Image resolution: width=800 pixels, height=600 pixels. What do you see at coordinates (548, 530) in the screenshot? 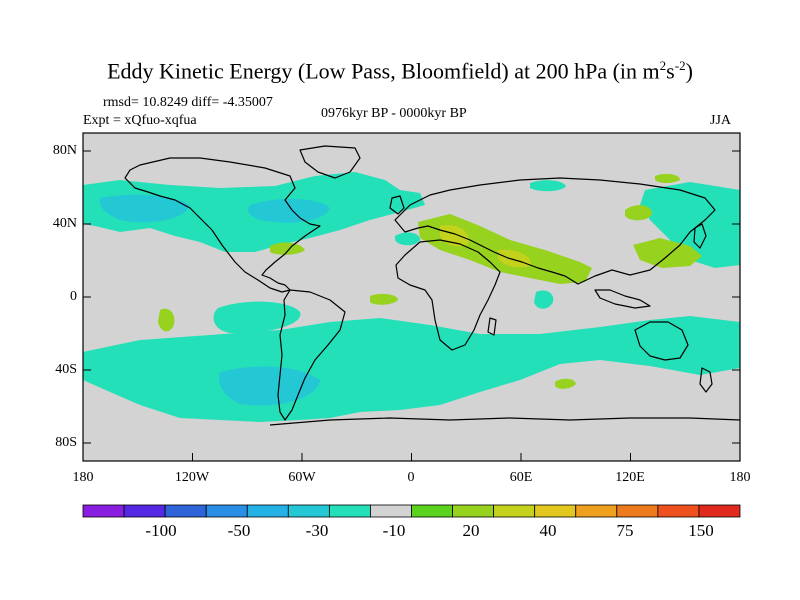
I see `colorbar-label-40: 40` at bounding box center [548, 530].